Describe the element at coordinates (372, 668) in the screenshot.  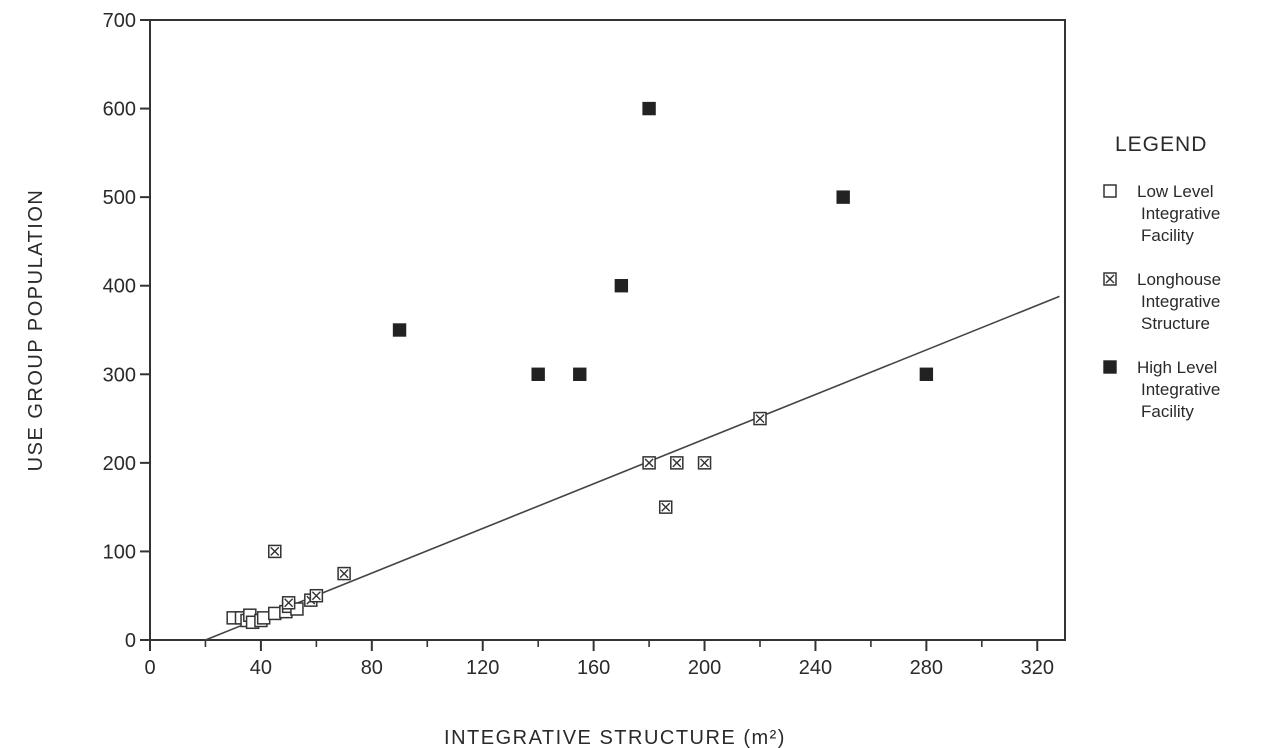
I see `x-tick-label: 80` at that location.